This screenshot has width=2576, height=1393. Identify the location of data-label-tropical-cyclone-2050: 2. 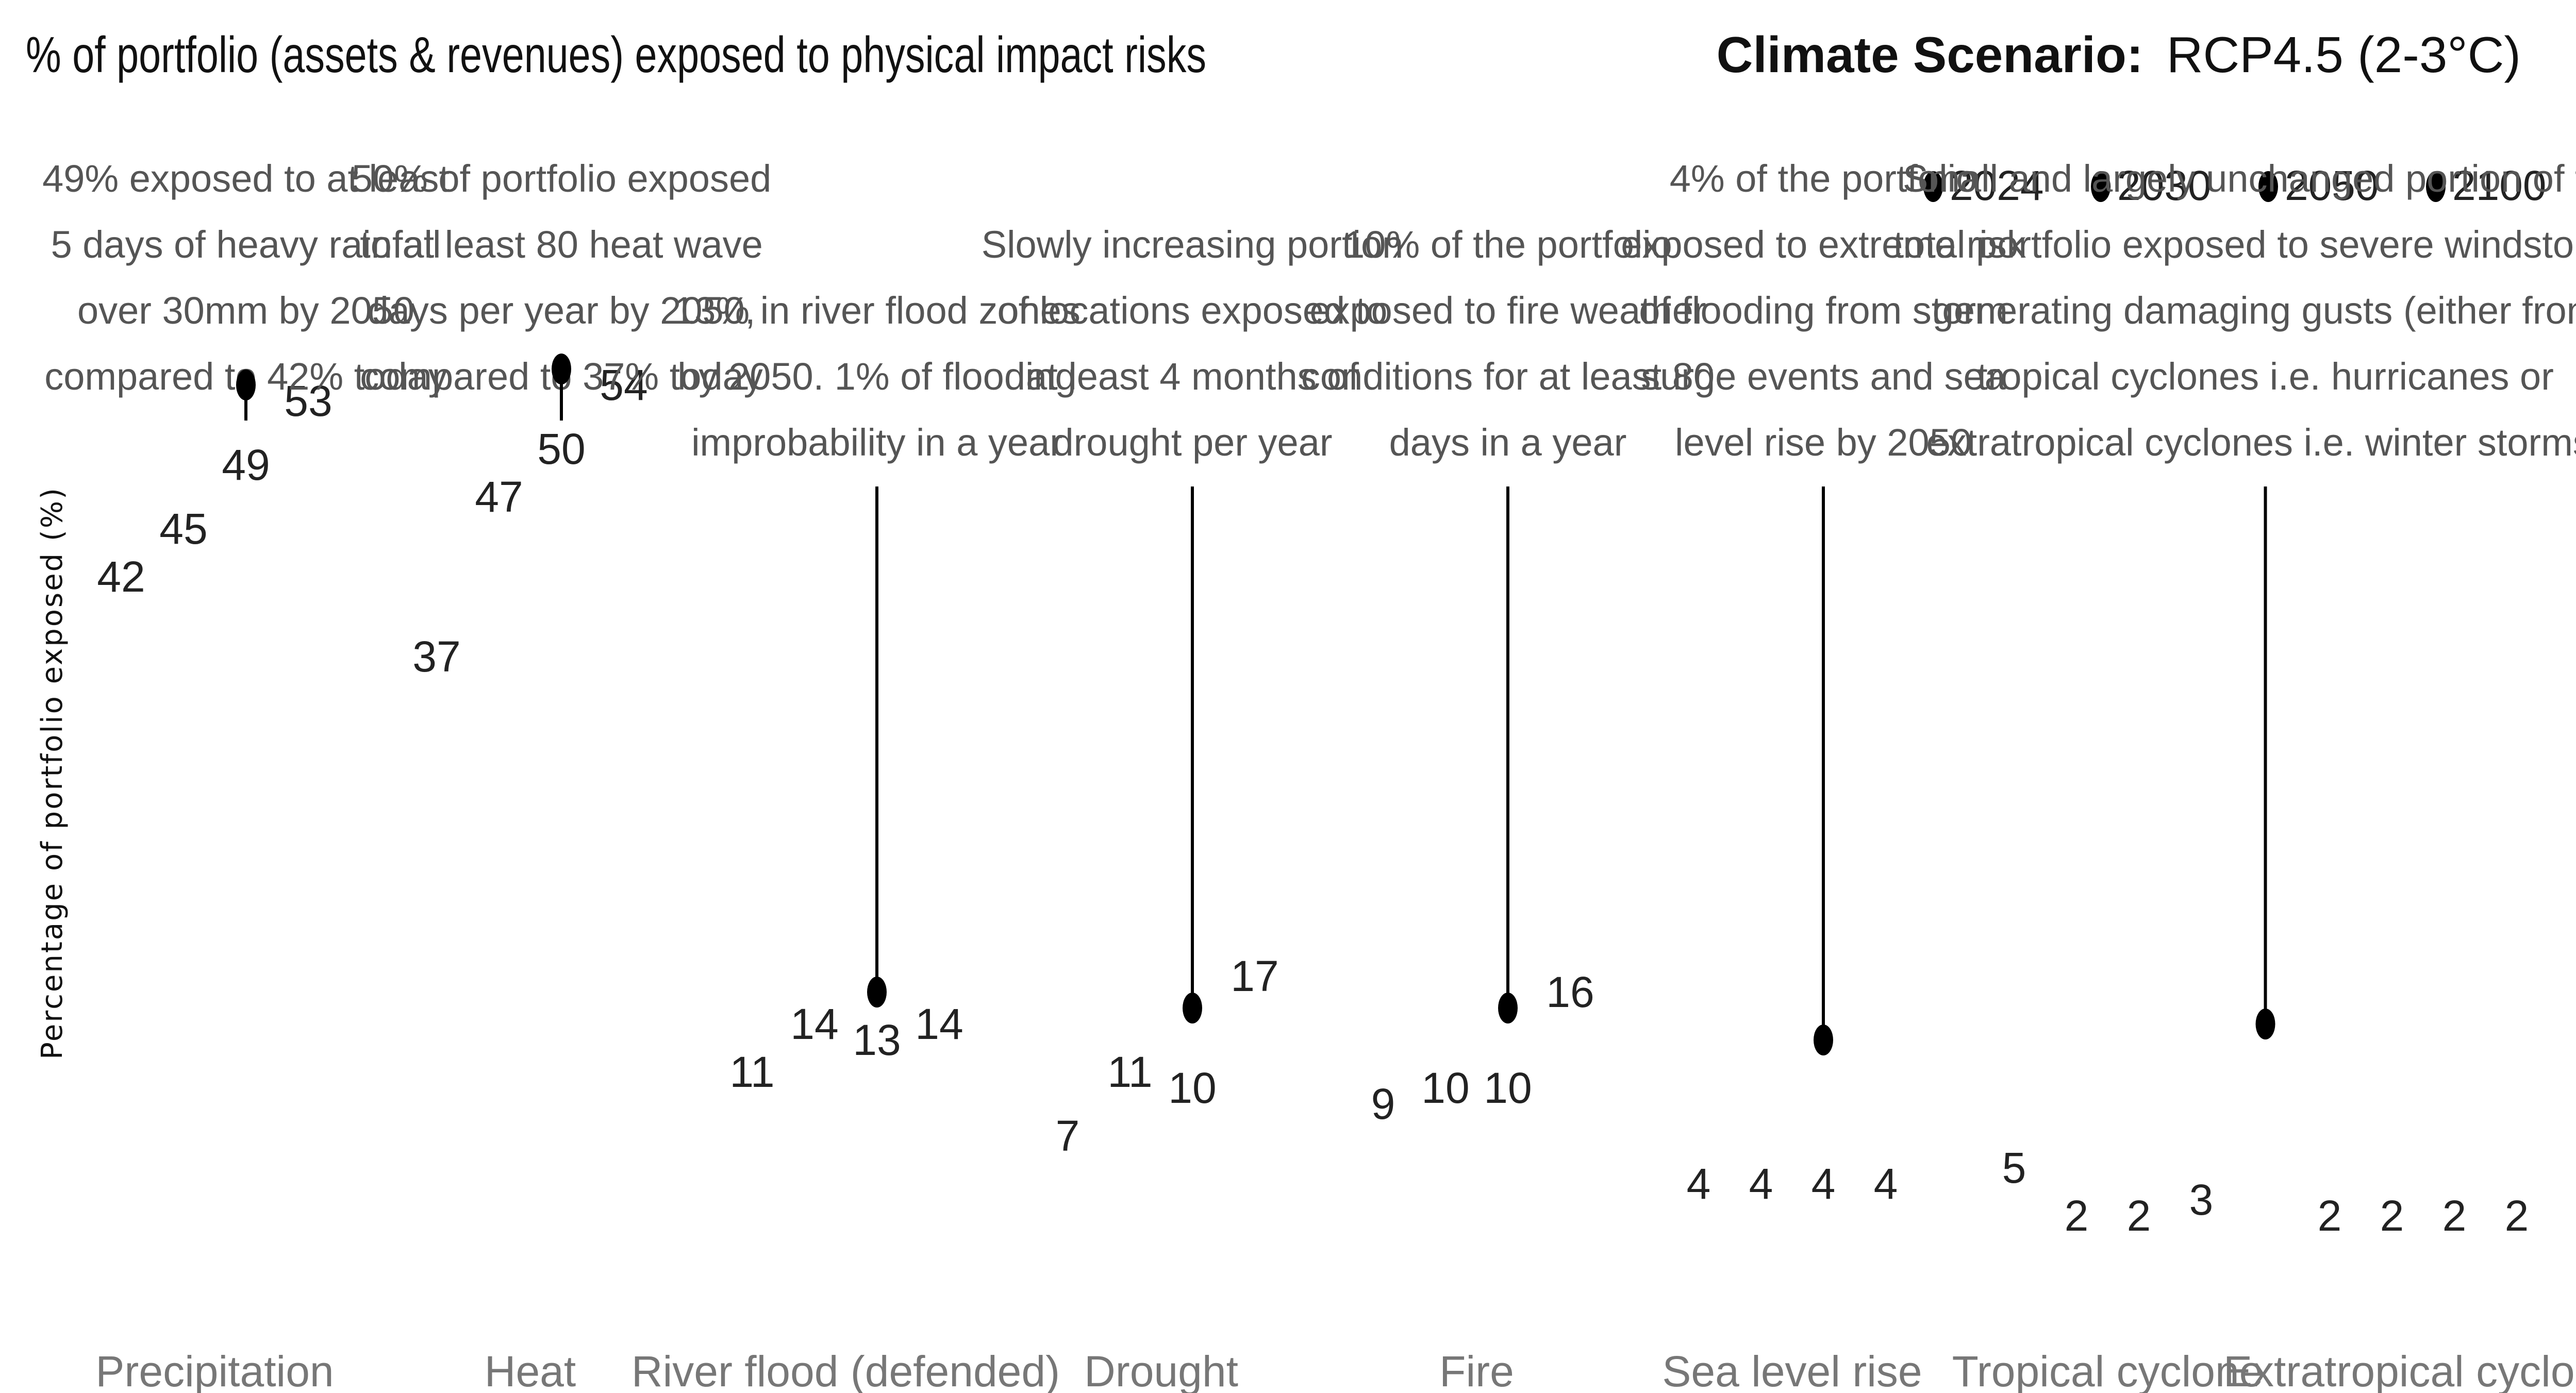
(2139, 1215).